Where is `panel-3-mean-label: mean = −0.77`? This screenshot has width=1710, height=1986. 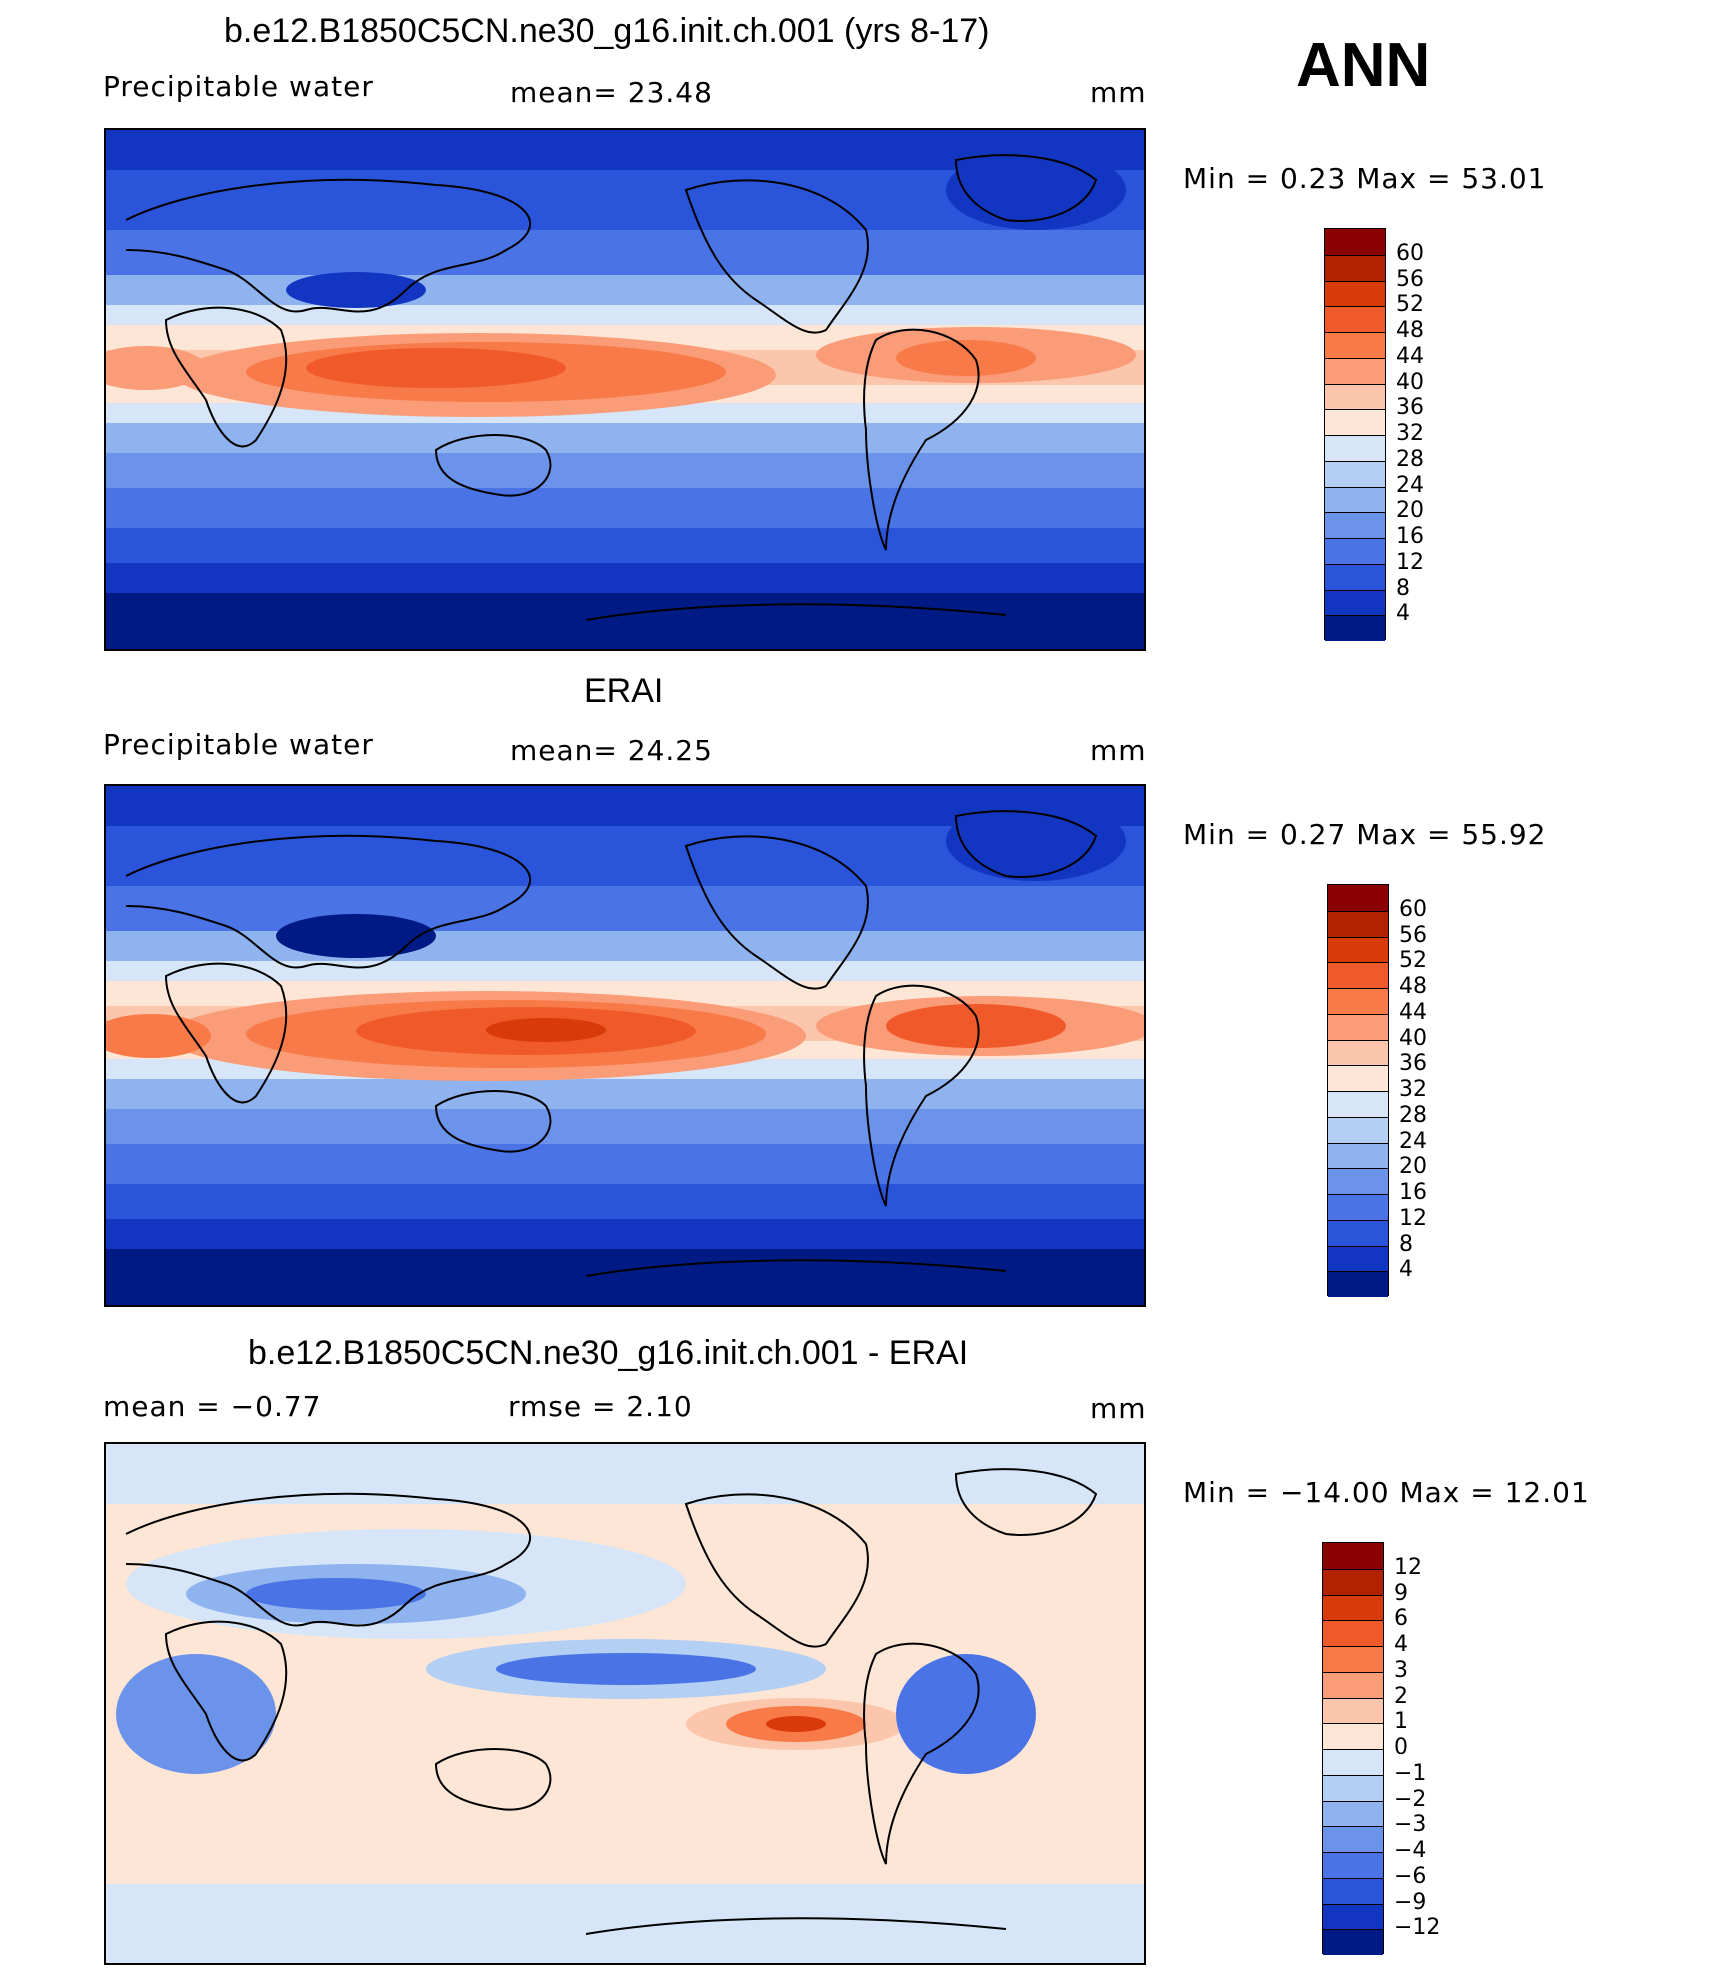
panel-3-mean-label: mean = −0.77 is located at coordinates (212, 1406).